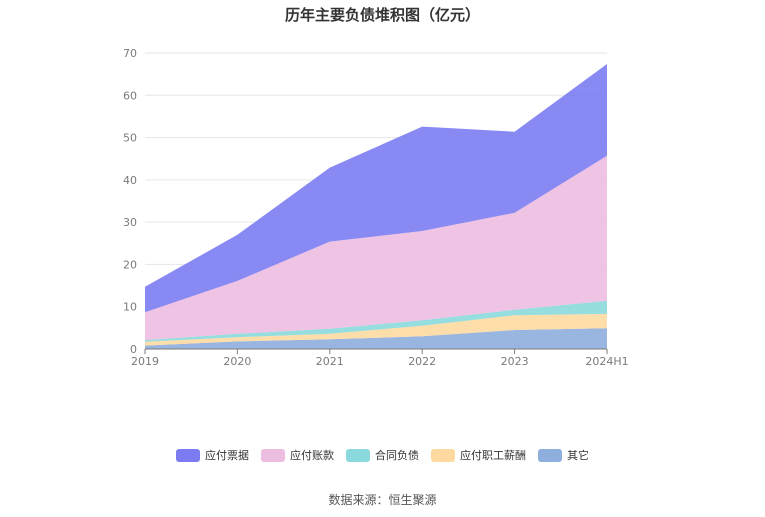 The height and width of the screenshot is (517, 765). I want to click on y-tick-label: 60, so click(130, 95).